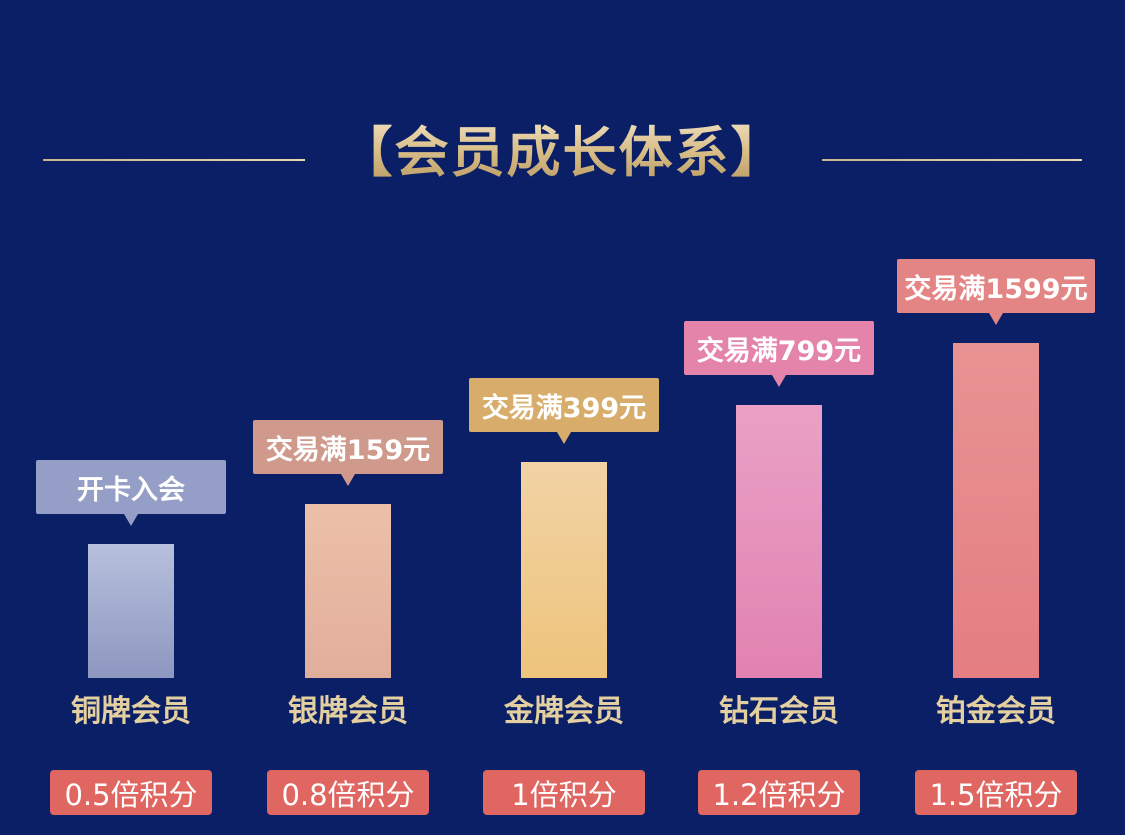 Image resolution: width=1125 pixels, height=835 pixels. I want to click on threshold-label-2: 交易满159元, so click(348, 450).